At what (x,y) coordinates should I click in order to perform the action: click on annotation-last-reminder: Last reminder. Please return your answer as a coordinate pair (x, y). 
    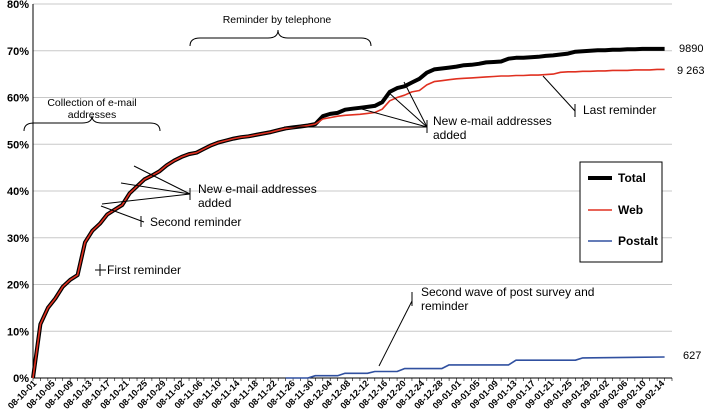
    Looking at the image, I should click on (619, 110).